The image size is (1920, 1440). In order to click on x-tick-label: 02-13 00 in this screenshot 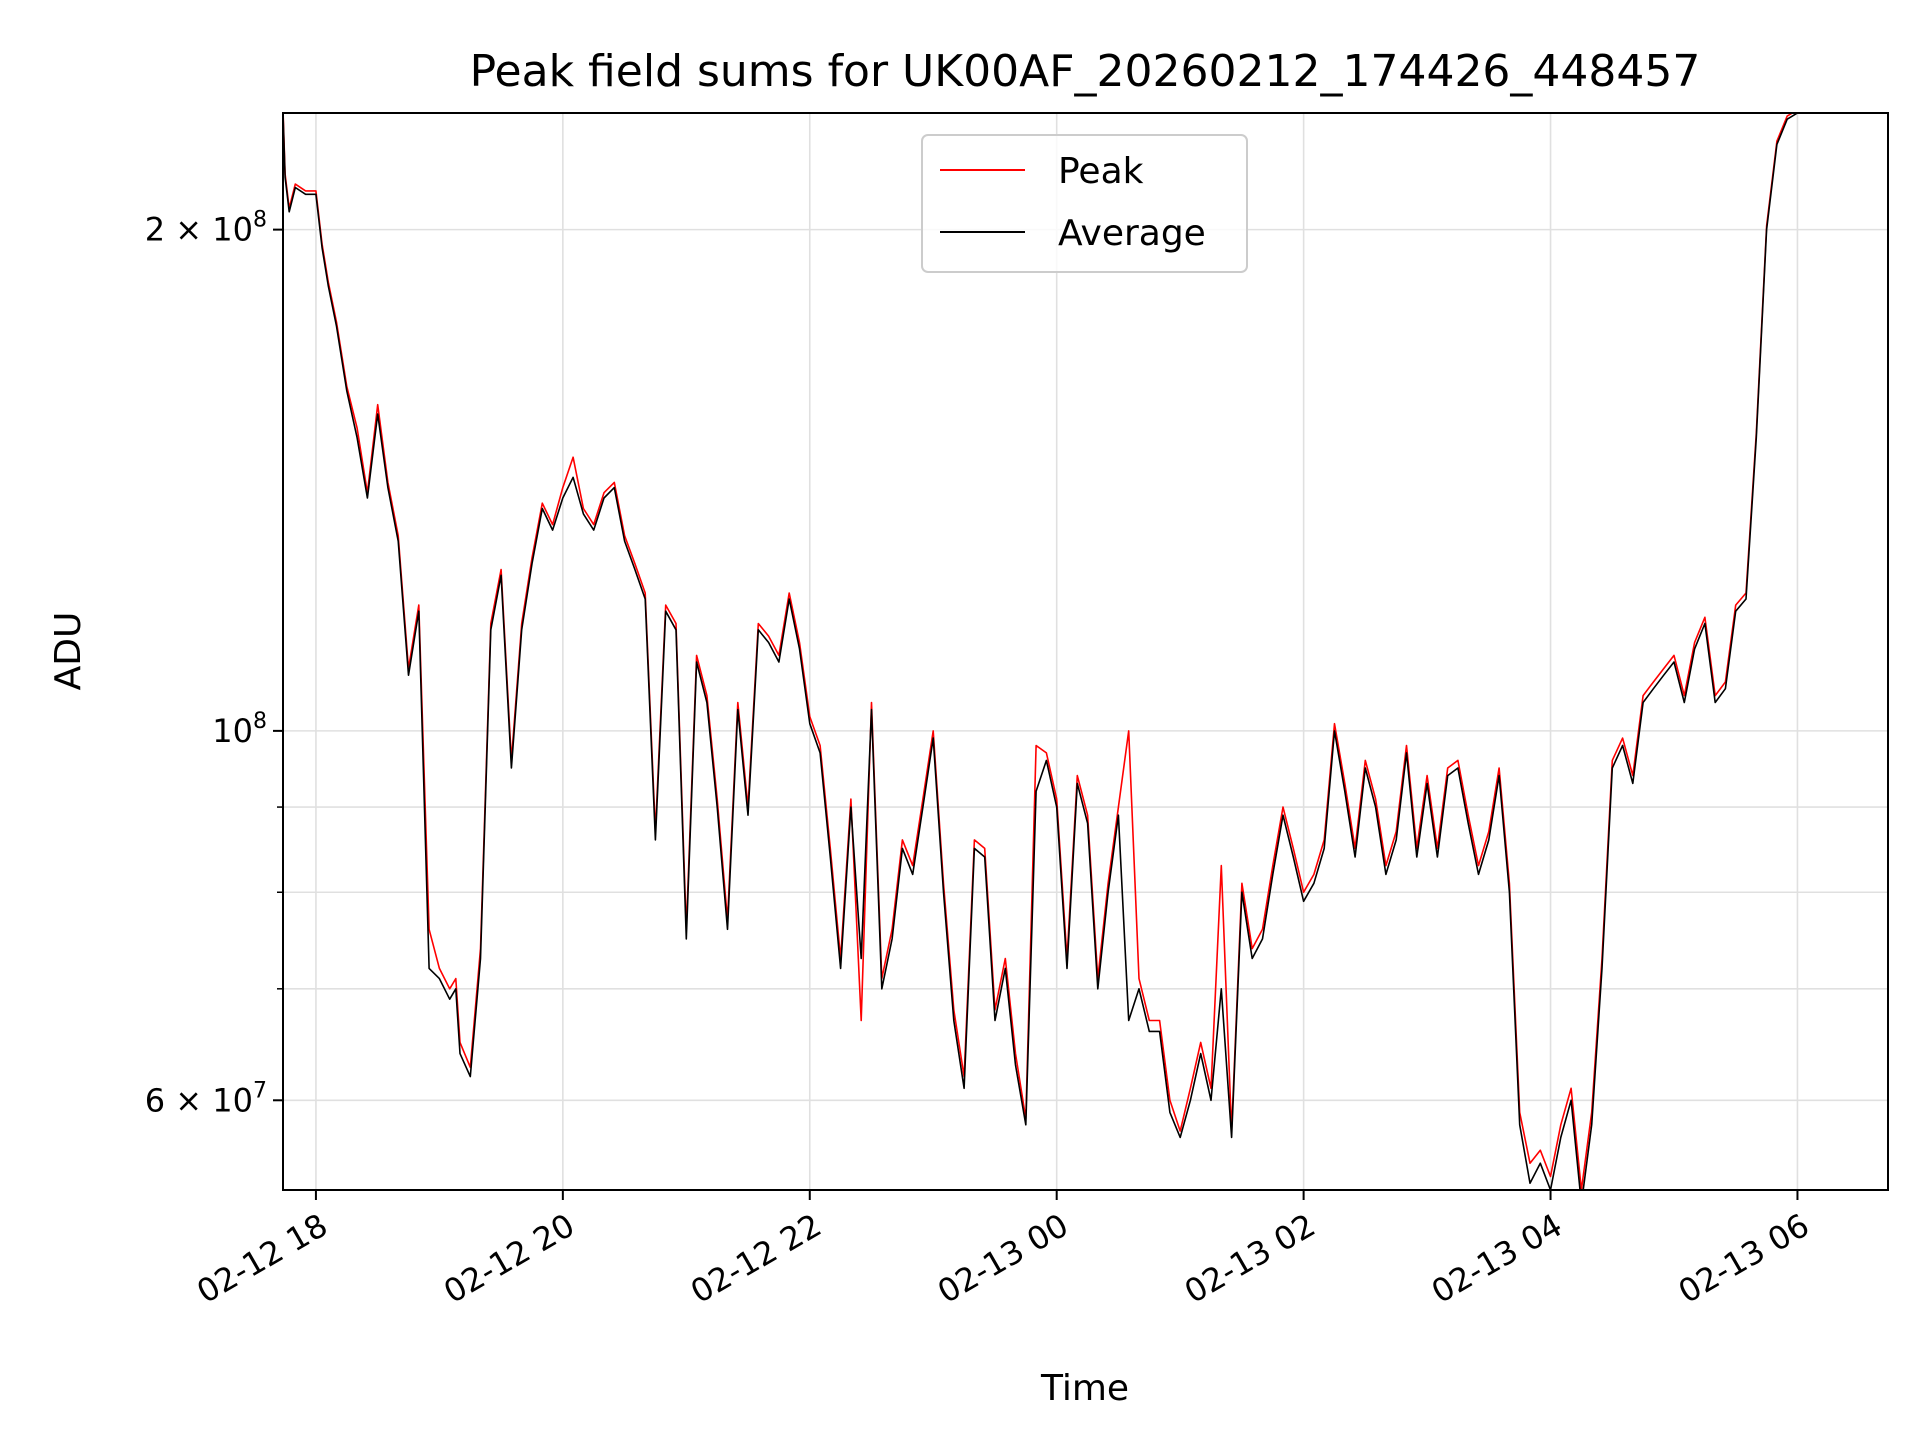, I will do `click(1003, 1258)`.